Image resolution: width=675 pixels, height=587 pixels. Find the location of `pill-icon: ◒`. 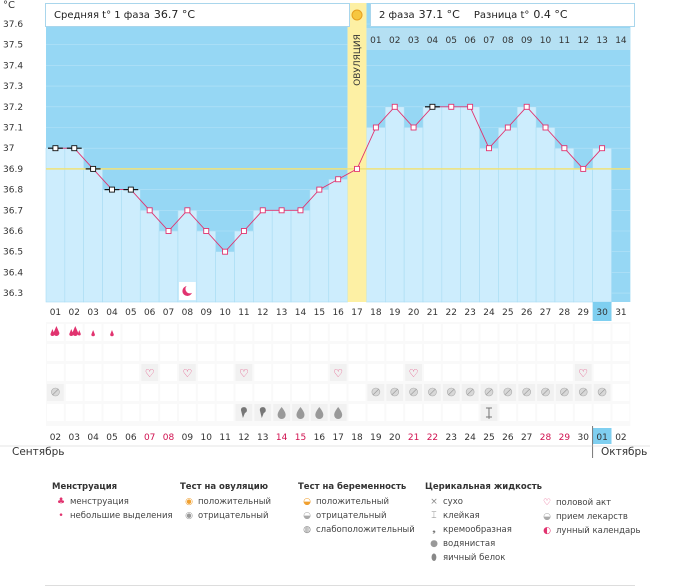

pill-icon: ◒ is located at coordinates (547, 517).